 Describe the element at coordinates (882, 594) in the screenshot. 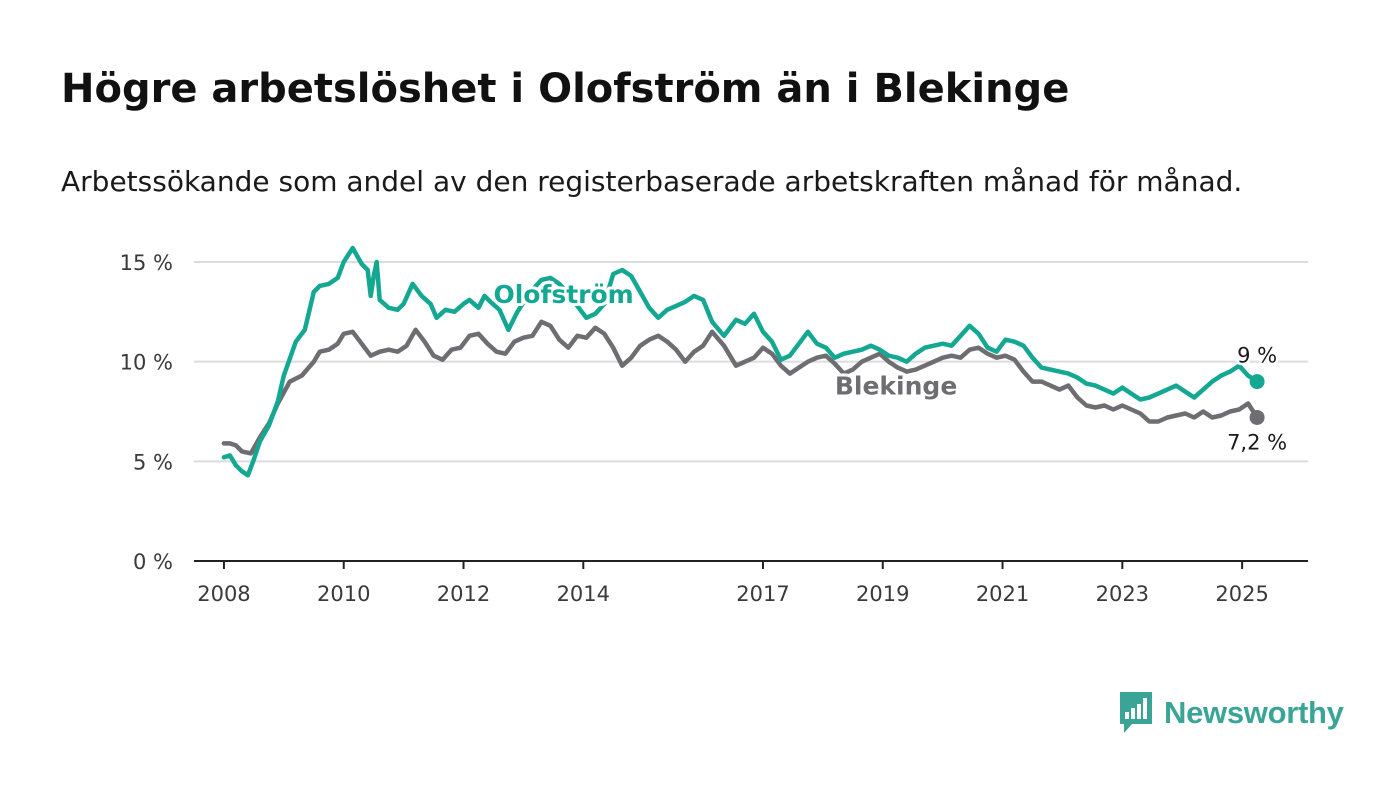

I see `x-tick-label: 2019` at that location.